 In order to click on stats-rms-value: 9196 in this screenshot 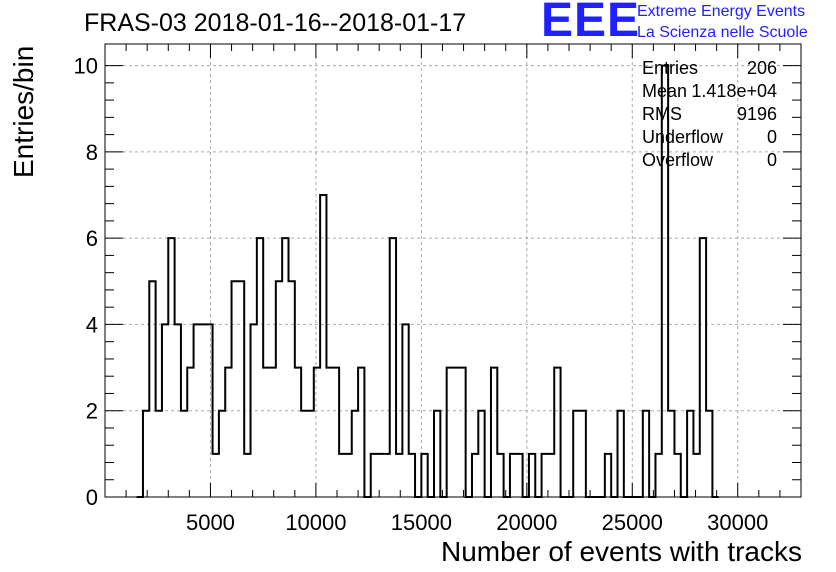, I will do `click(756, 114)`.